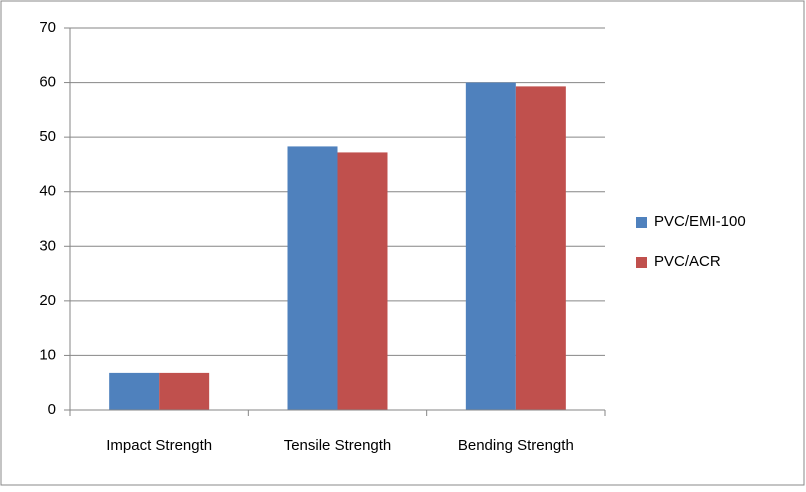  Describe the element at coordinates (47, 354) in the screenshot. I see `y-tick-label: 10` at that location.